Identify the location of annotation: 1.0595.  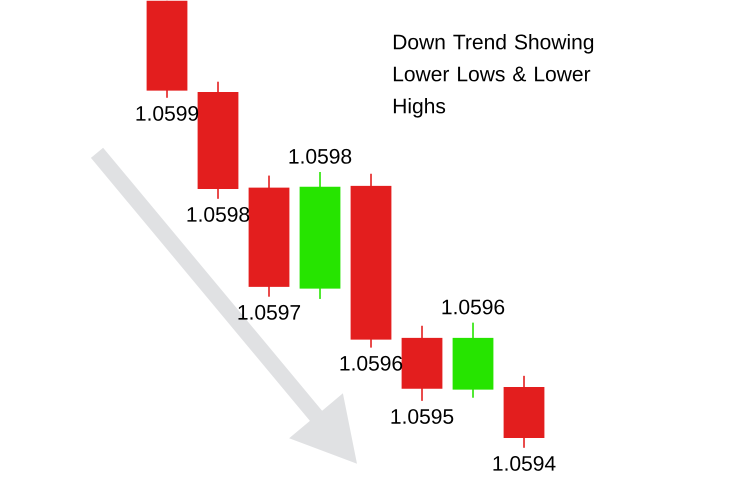
(422, 416).